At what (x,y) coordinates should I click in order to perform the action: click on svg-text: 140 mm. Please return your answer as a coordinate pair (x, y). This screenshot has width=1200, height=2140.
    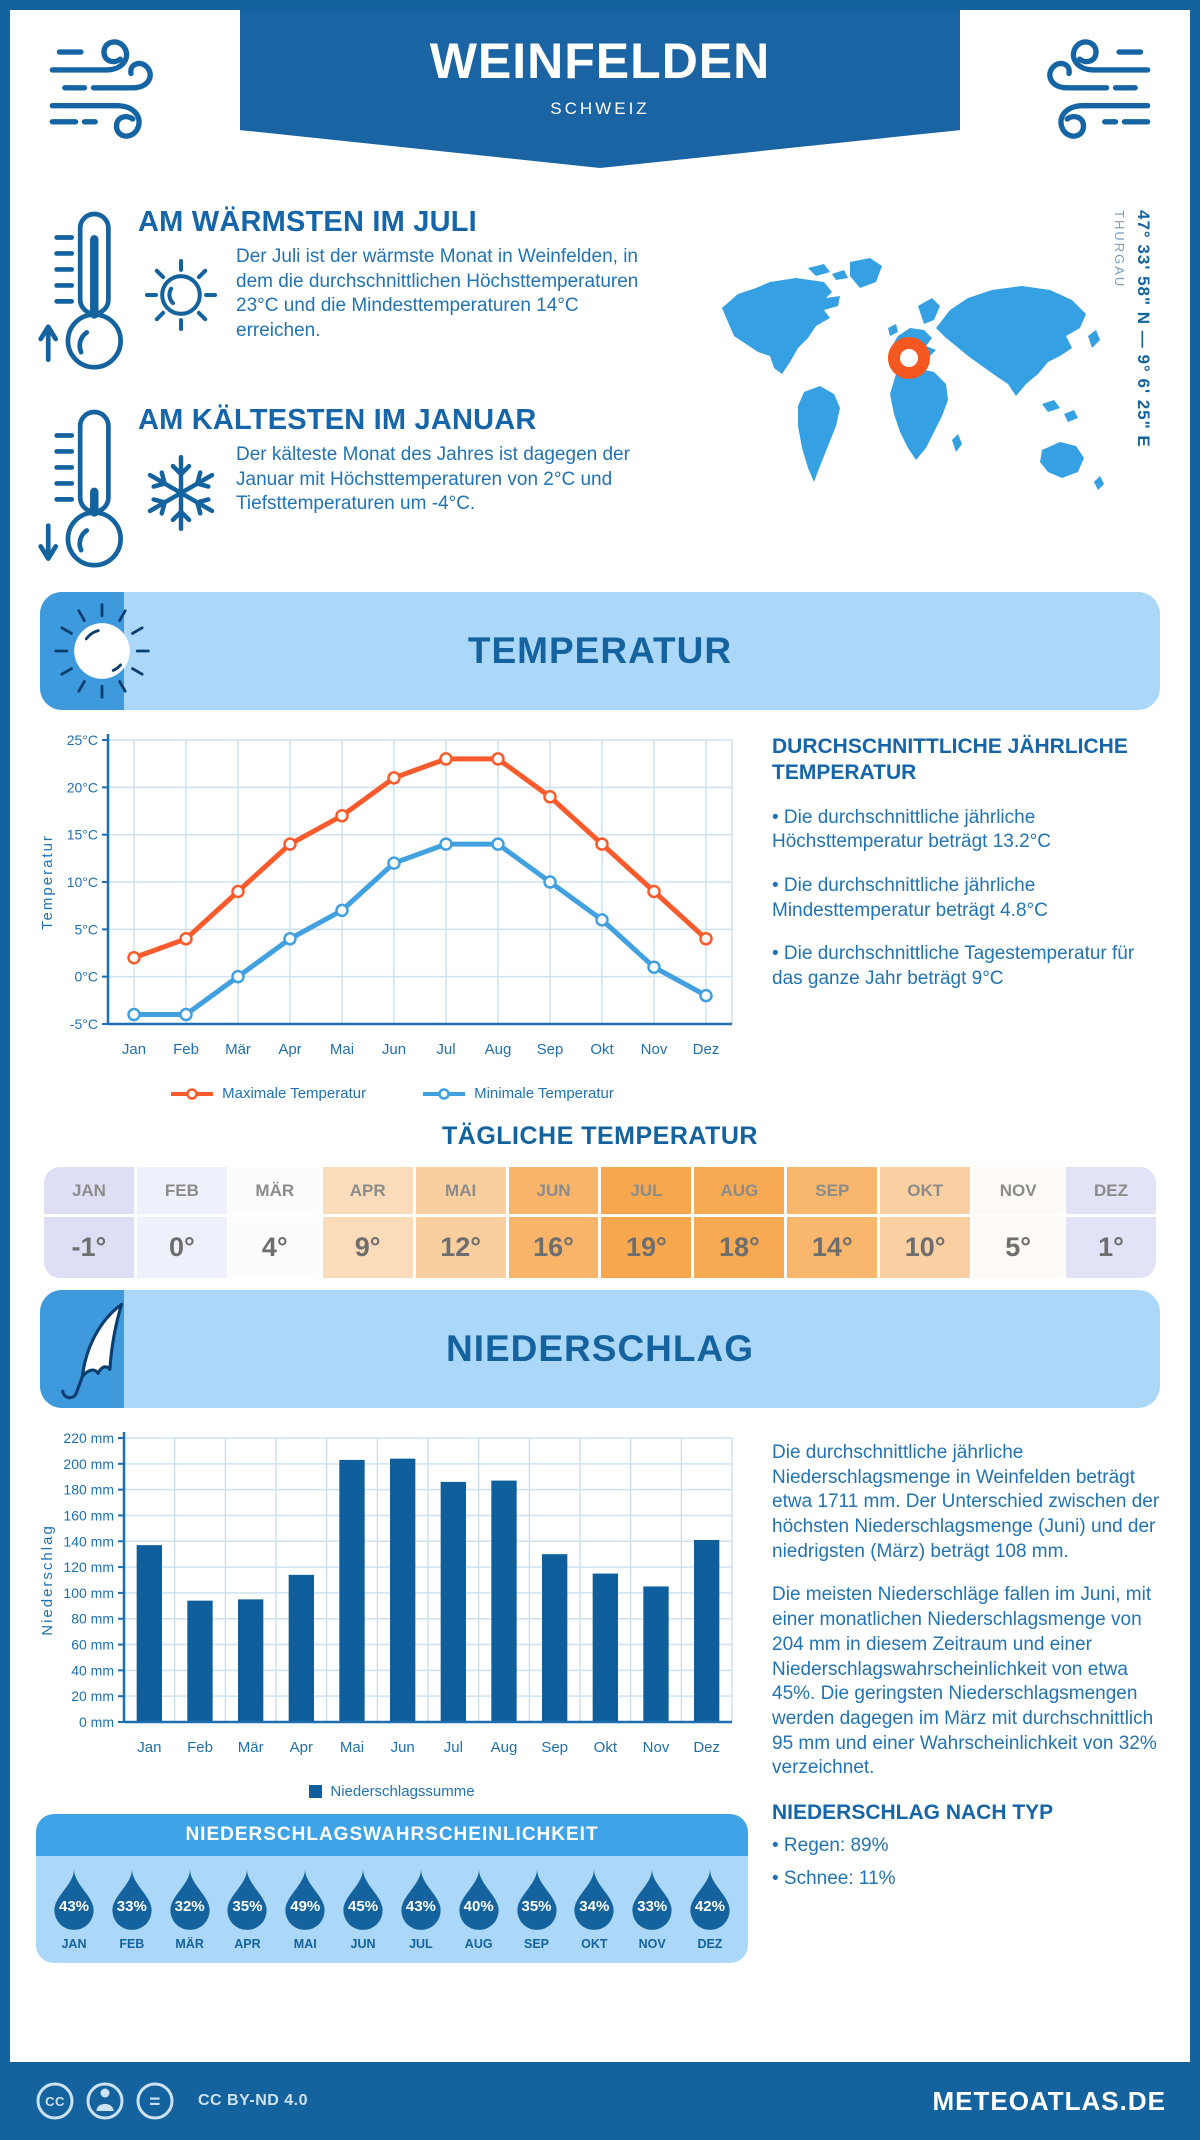
    Looking at the image, I should click on (88, 1541).